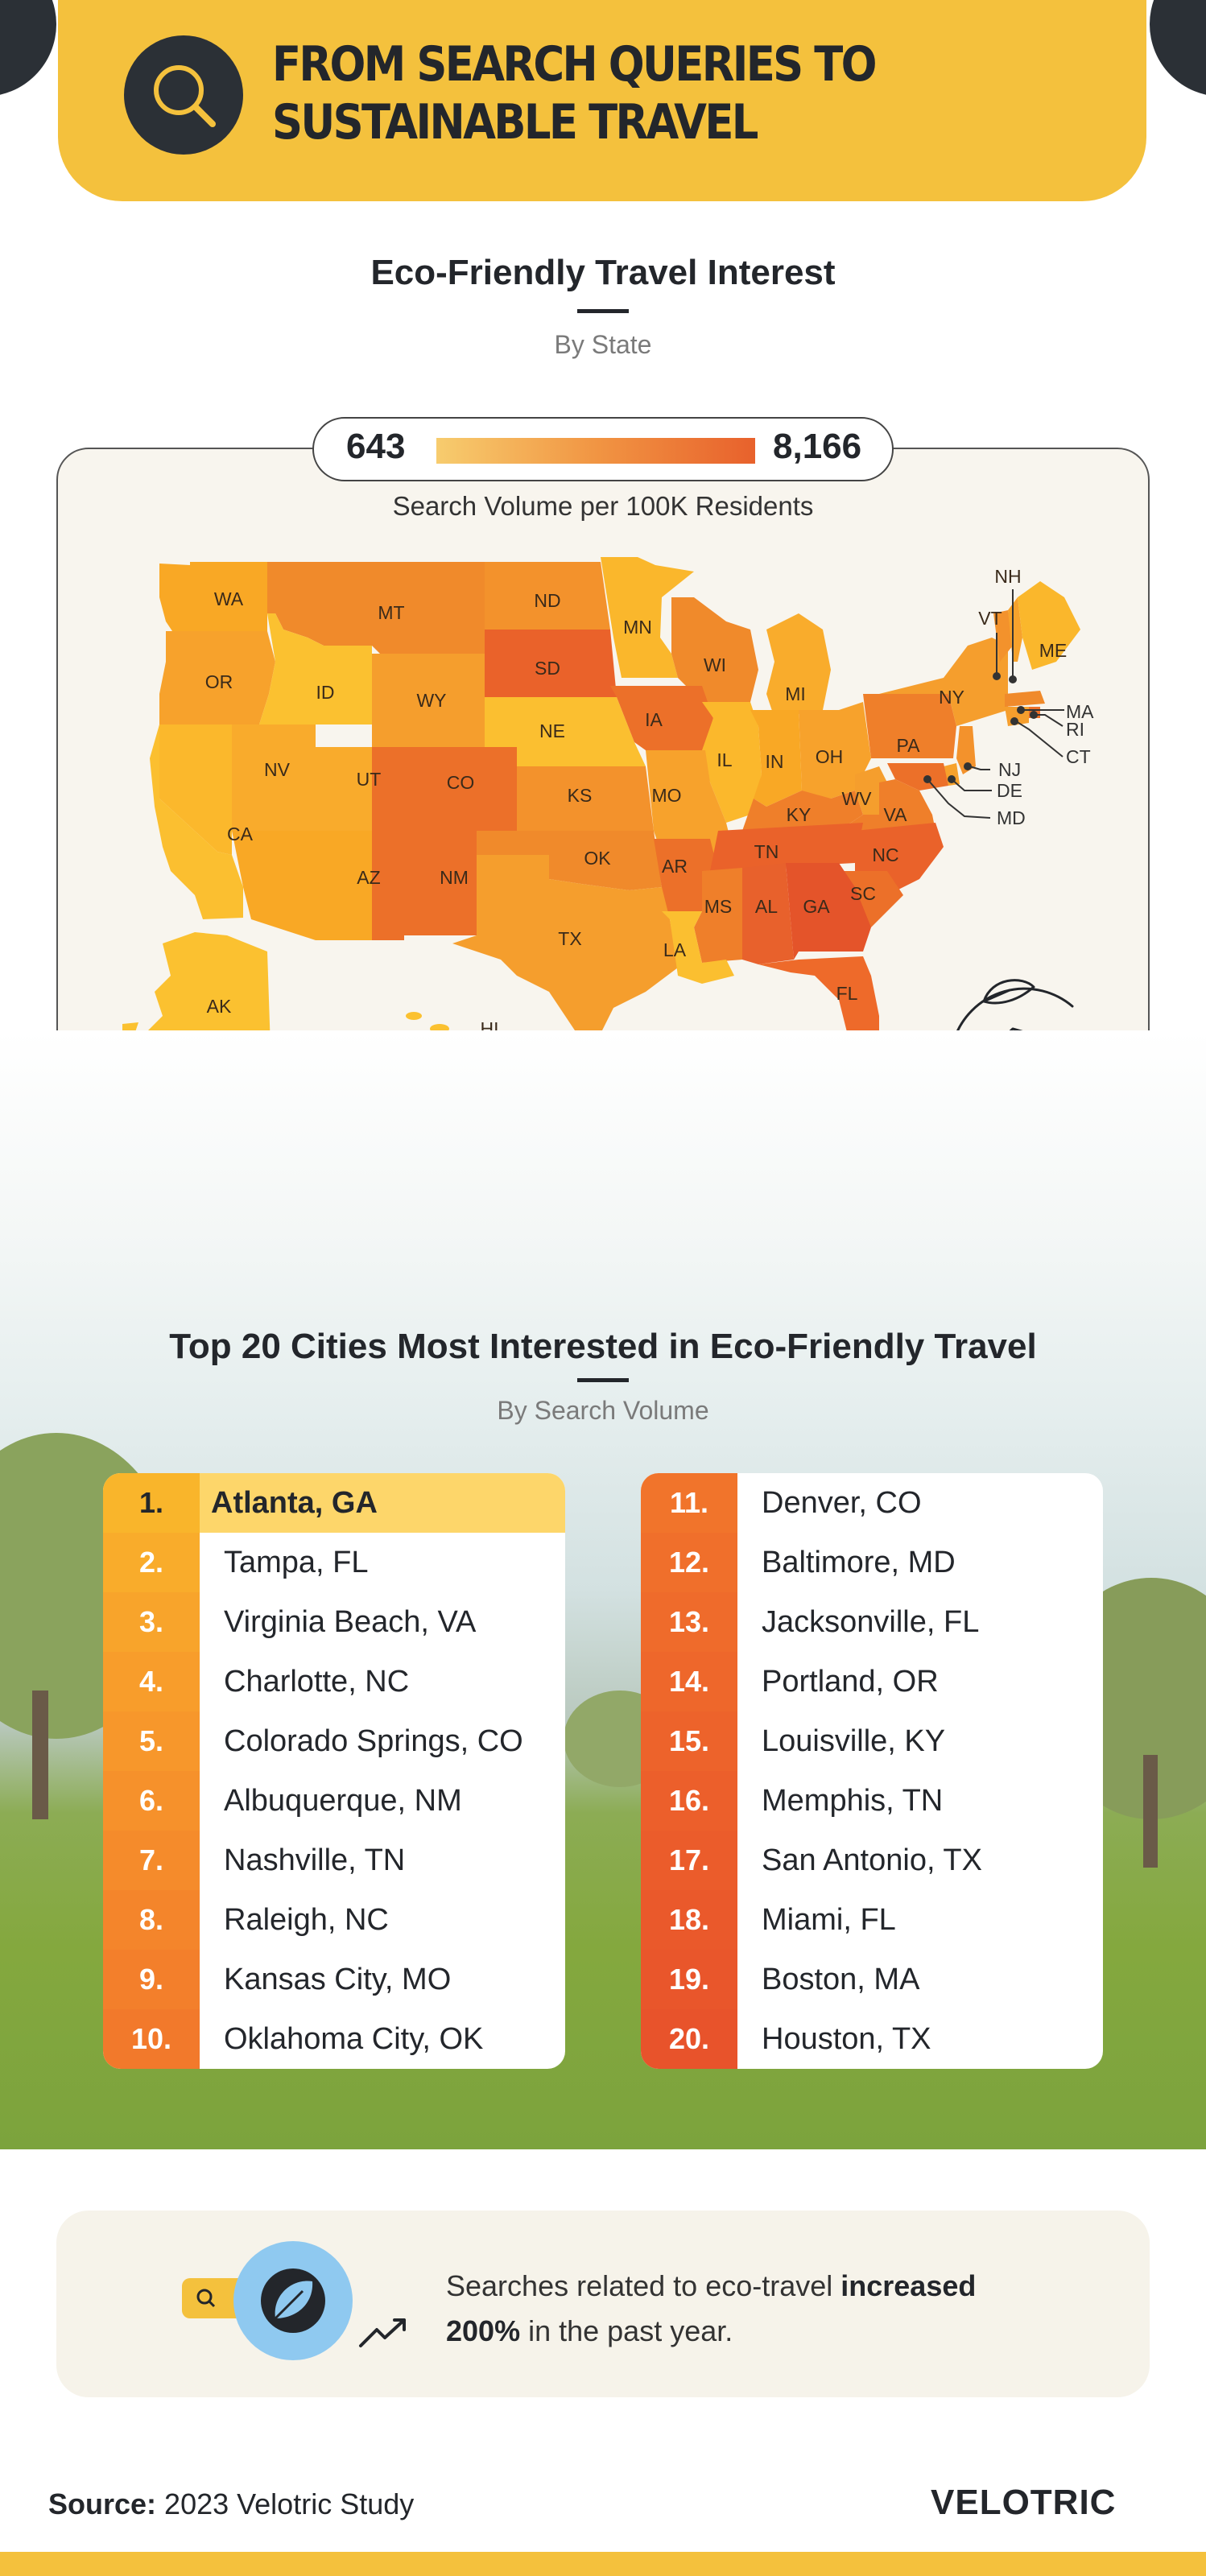 The height and width of the screenshot is (2576, 1206). Describe the element at coordinates (350, 1622) in the screenshot. I see `city-name: Virginia Beach, VA` at that location.